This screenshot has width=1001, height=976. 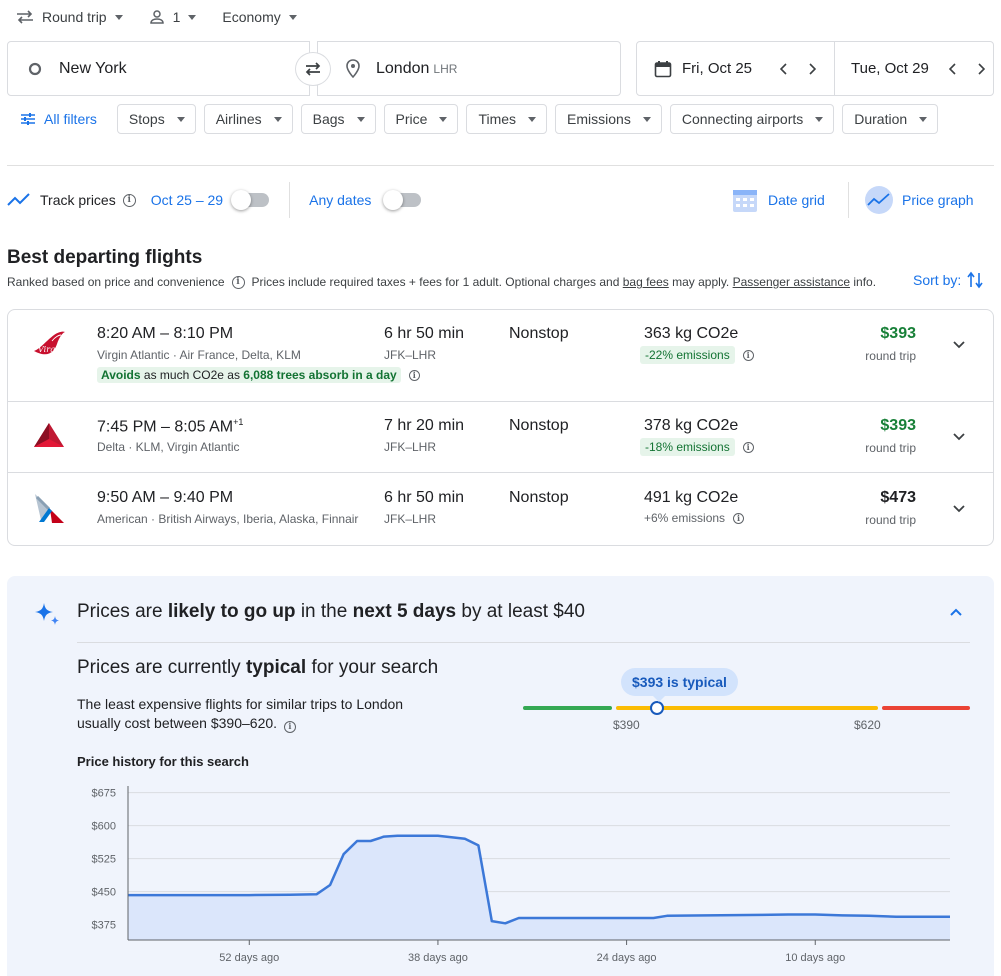 What do you see at coordinates (104, 893) in the screenshot?
I see `y-tick-label: $450` at bounding box center [104, 893].